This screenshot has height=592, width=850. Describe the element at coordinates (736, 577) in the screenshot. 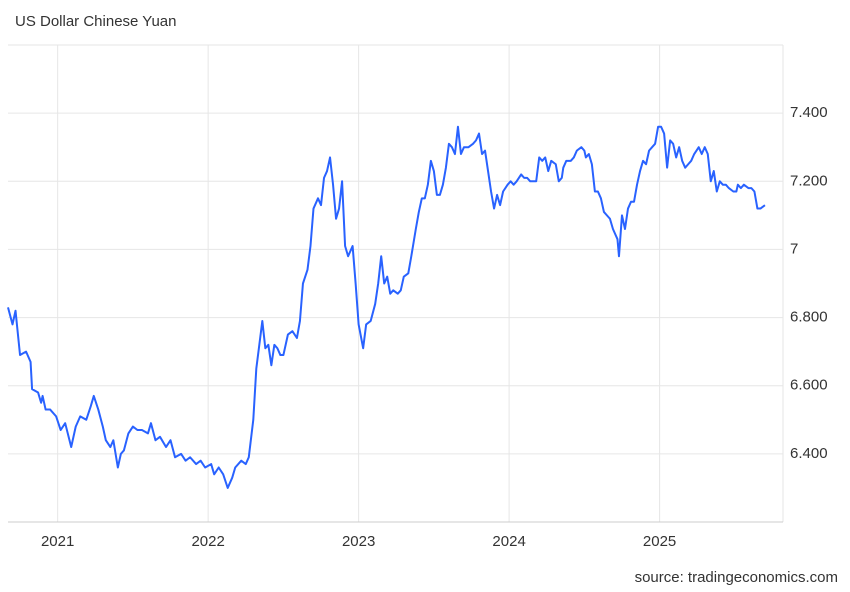

I see `source: source: tradingeconomics.com` at that location.